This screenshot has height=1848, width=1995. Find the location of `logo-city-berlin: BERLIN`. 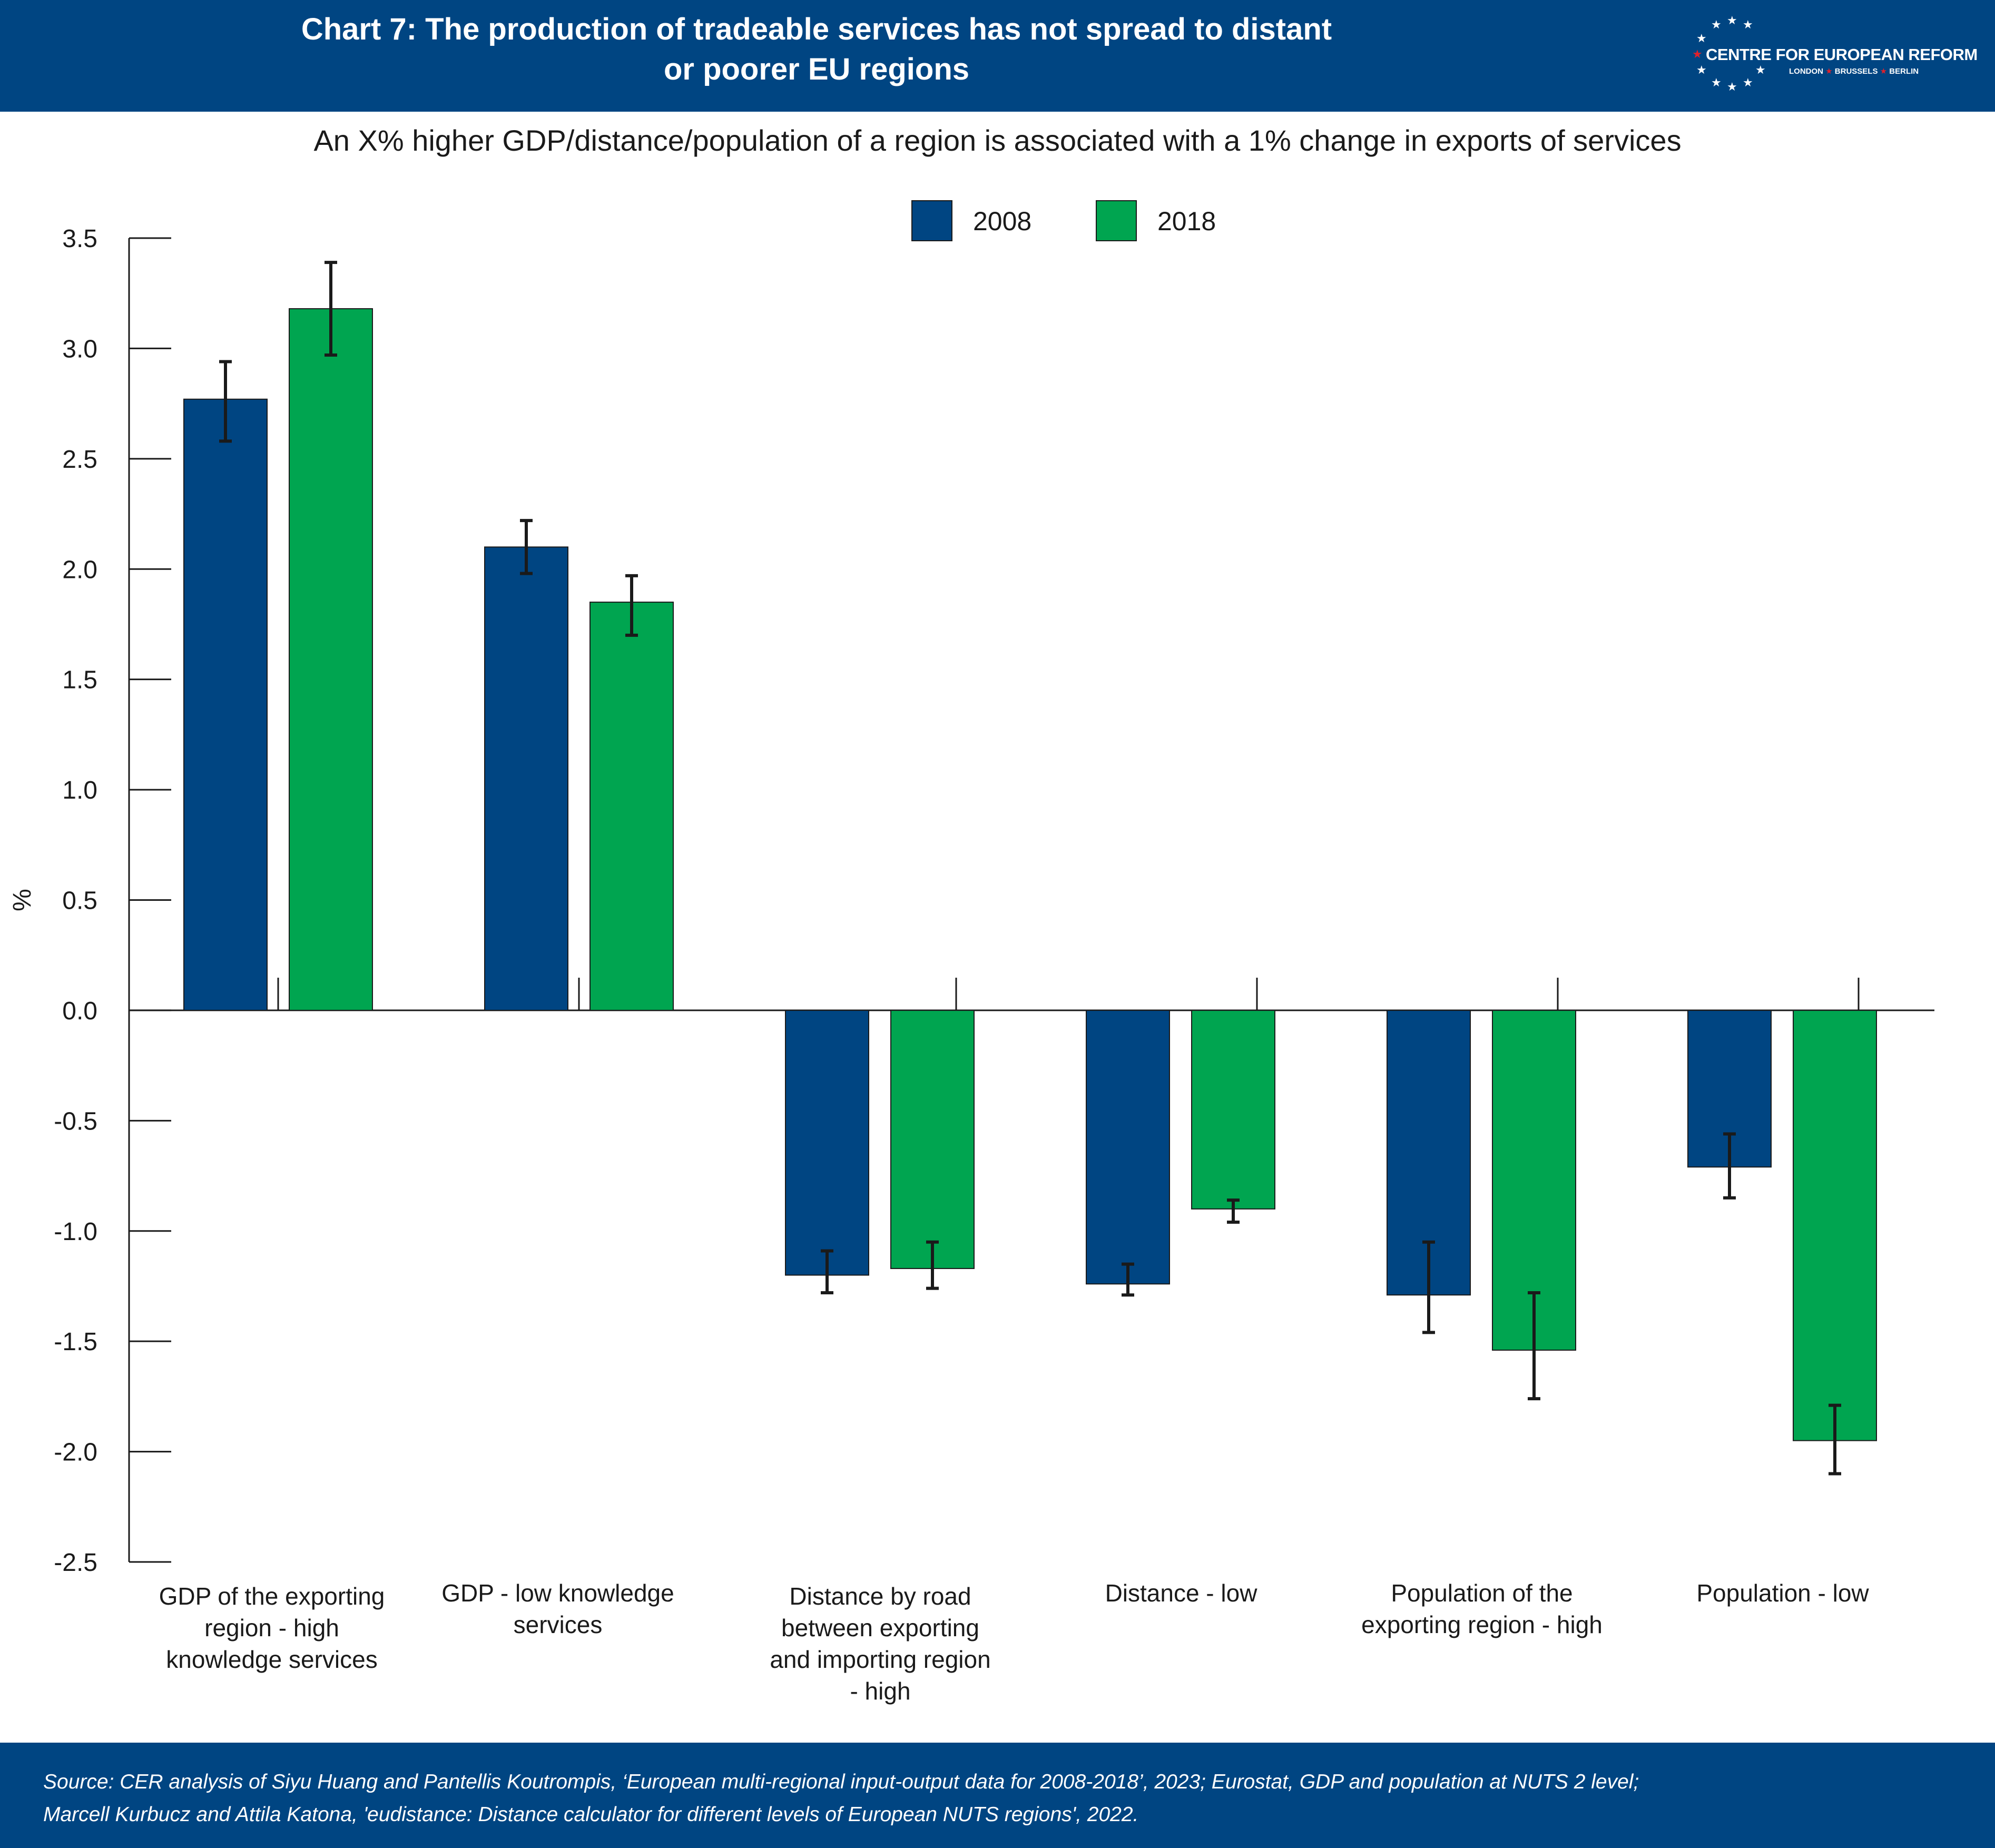

logo-city-berlin: BERLIN is located at coordinates (1904, 72).